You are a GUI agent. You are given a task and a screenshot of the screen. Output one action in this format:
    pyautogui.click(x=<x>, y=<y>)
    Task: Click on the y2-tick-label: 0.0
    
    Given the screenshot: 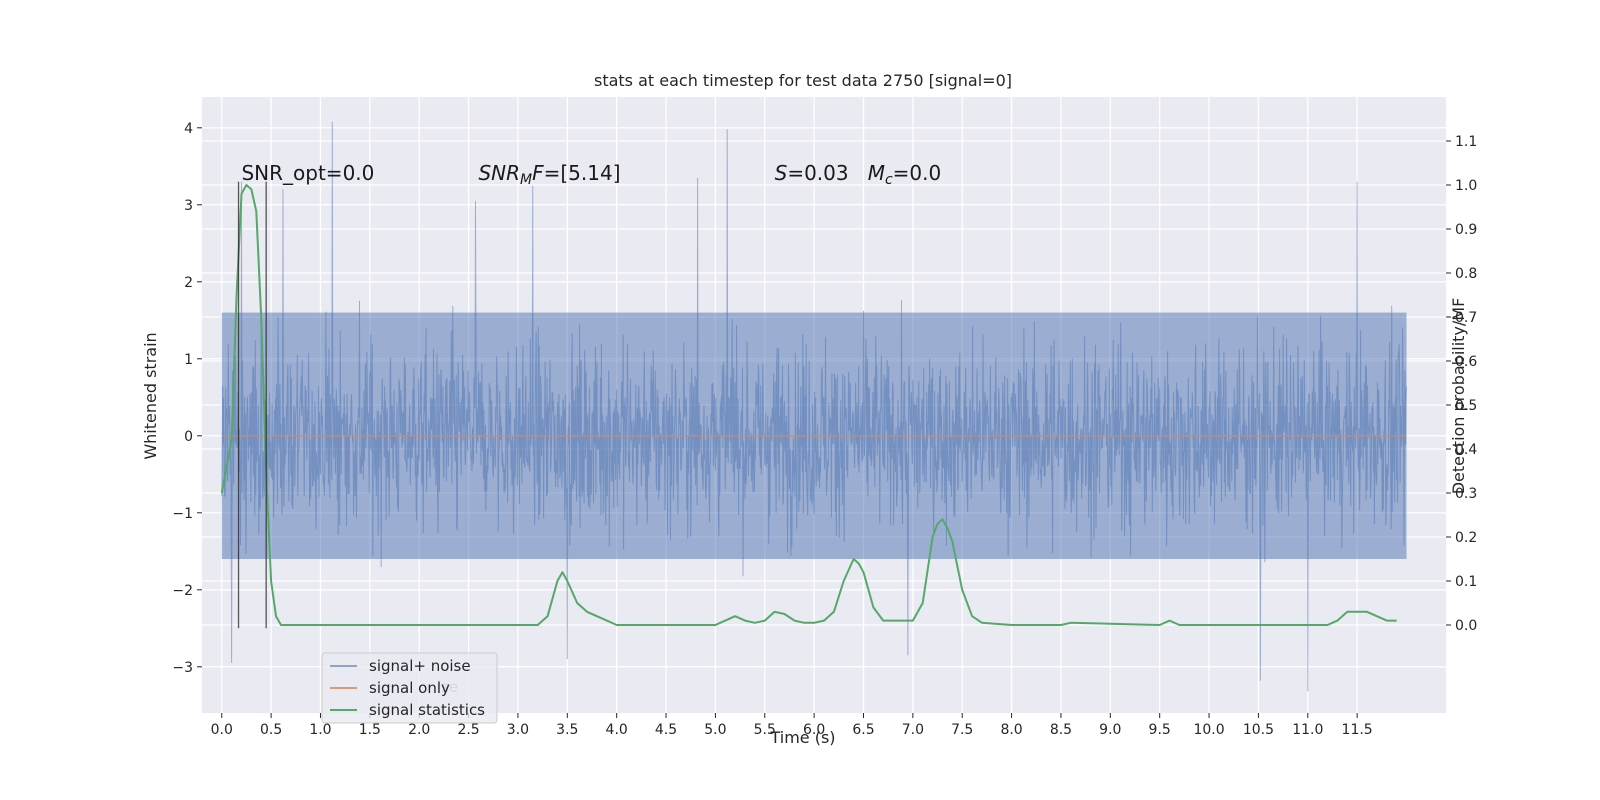 What is the action you would take?
    pyautogui.click(x=1466, y=626)
    